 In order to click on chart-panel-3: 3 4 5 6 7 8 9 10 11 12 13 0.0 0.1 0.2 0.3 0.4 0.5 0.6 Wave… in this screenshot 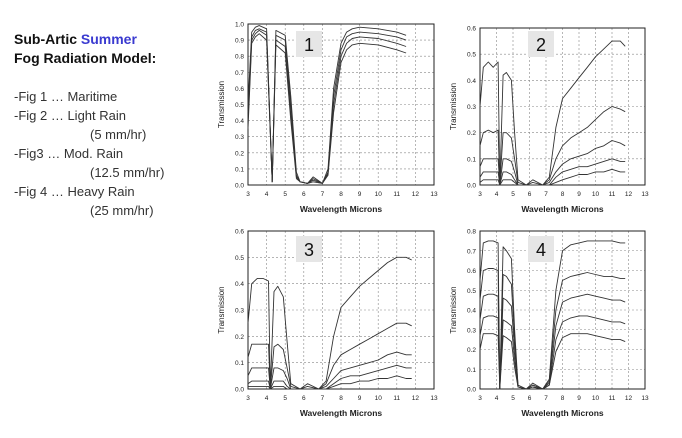, I will do `click(327, 324)`.